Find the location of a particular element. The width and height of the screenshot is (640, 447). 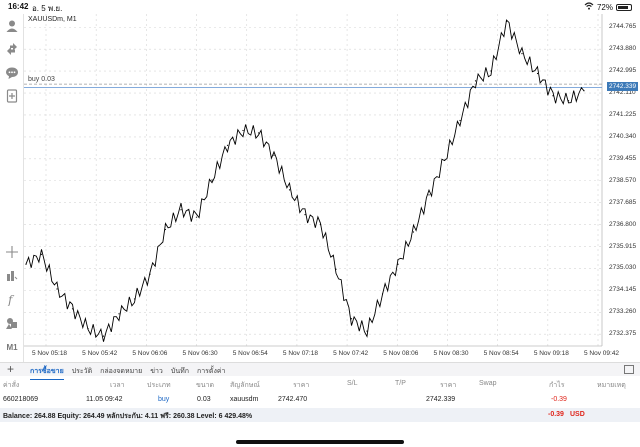

order-line-label: buy 0.03 is located at coordinates (41, 79).